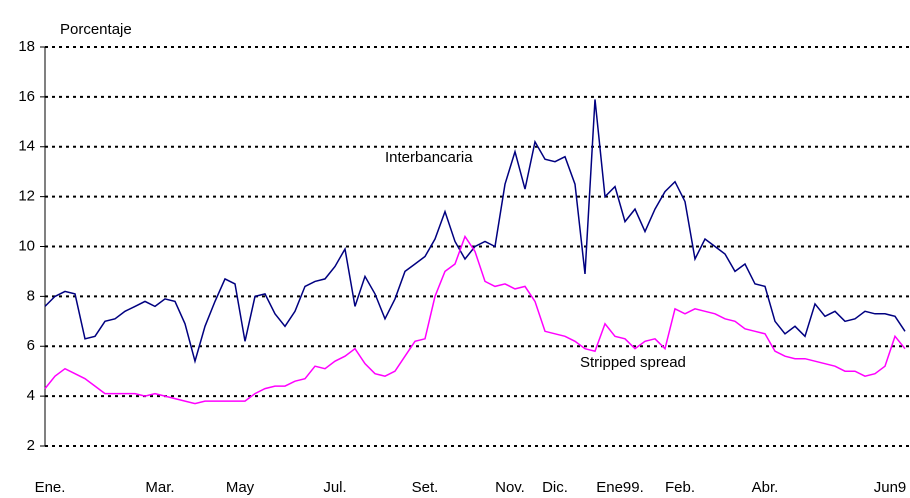  What do you see at coordinates (680, 487) in the screenshot?
I see `x-tick-label: Feb.` at bounding box center [680, 487].